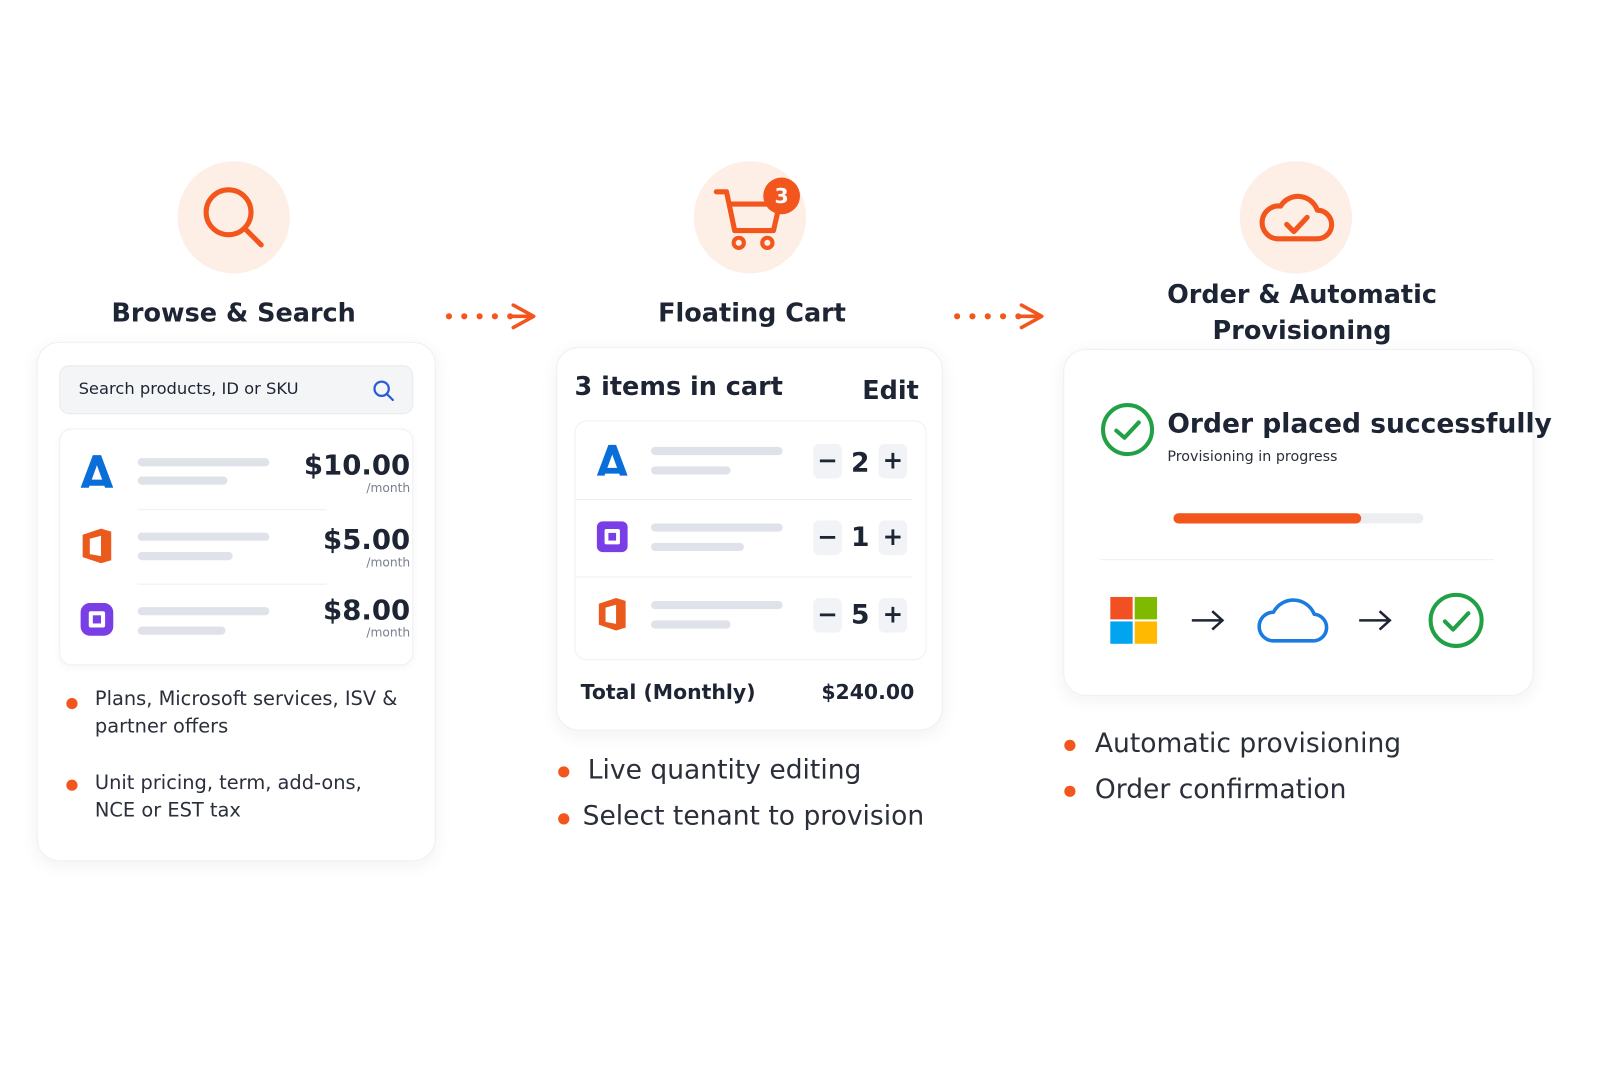  What do you see at coordinates (752, 312) in the screenshot?
I see `step-title: Floating Cart` at bounding box center [752, 312].